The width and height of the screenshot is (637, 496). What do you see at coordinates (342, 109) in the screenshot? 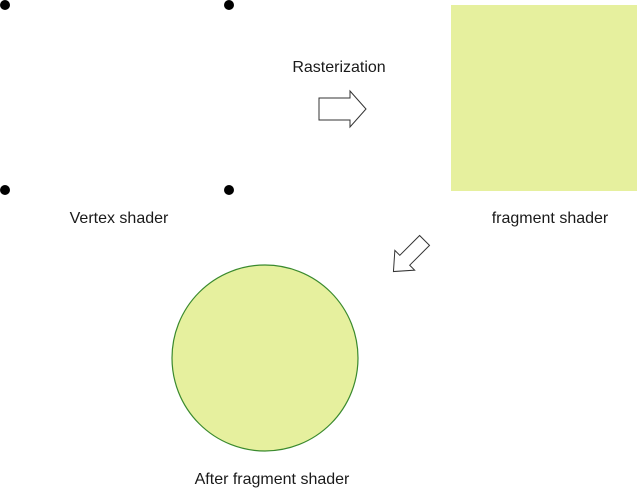
I see `rasterization-arrow` at bounding box center [342, 109].